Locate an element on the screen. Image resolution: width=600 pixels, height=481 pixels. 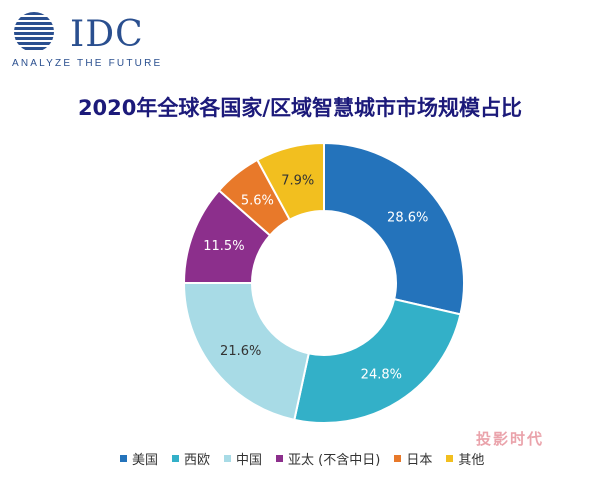
legend-item: 中国 is located at coordinates (243, 458).